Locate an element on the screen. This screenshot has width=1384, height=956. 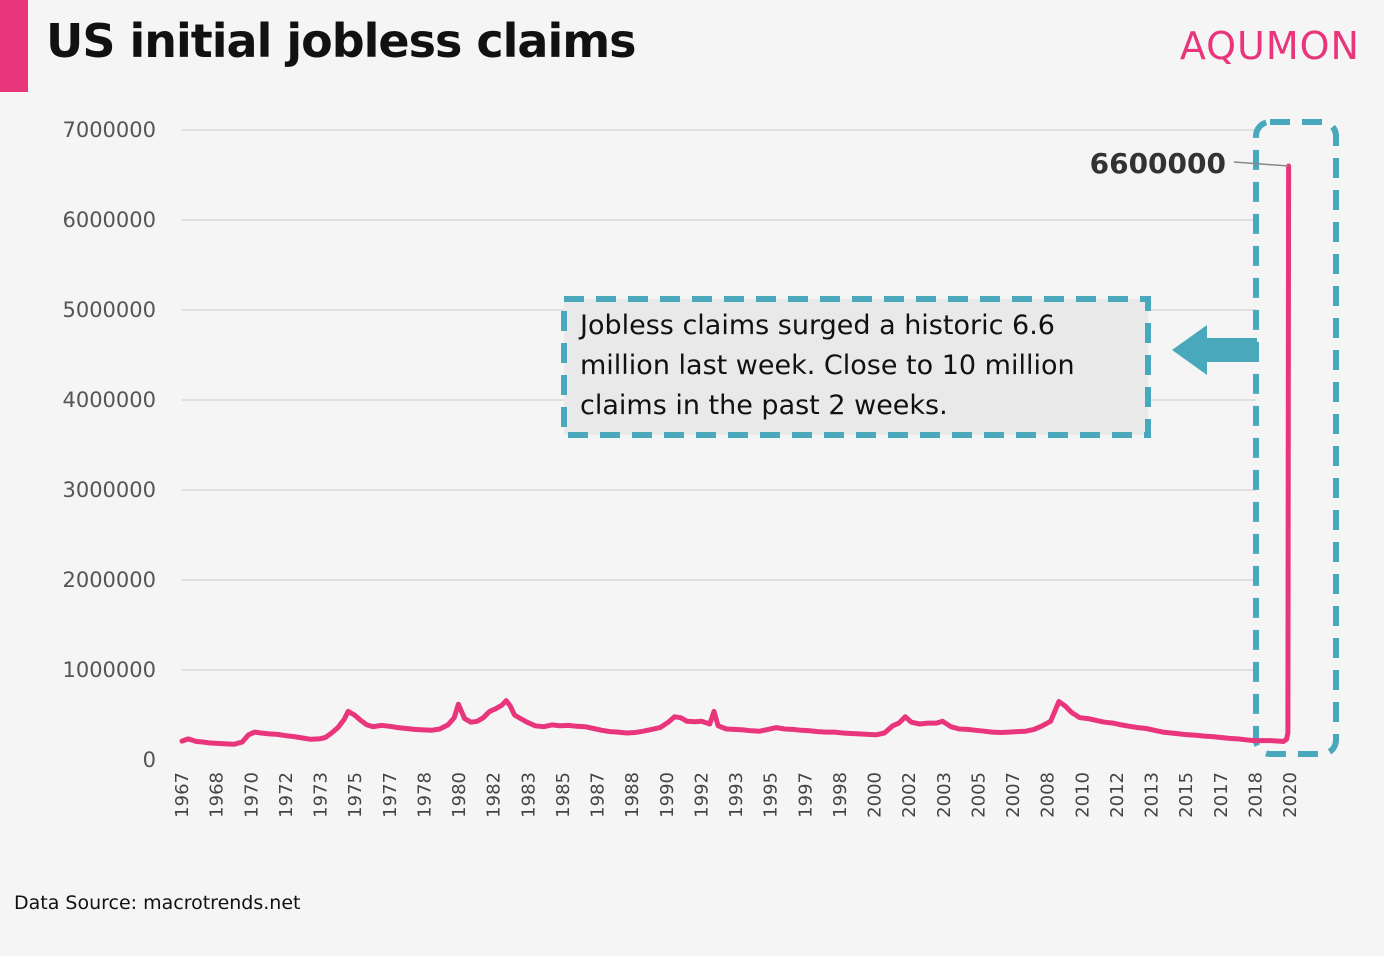
x-tick-label: 1997 is located at coordinates (805, 795).